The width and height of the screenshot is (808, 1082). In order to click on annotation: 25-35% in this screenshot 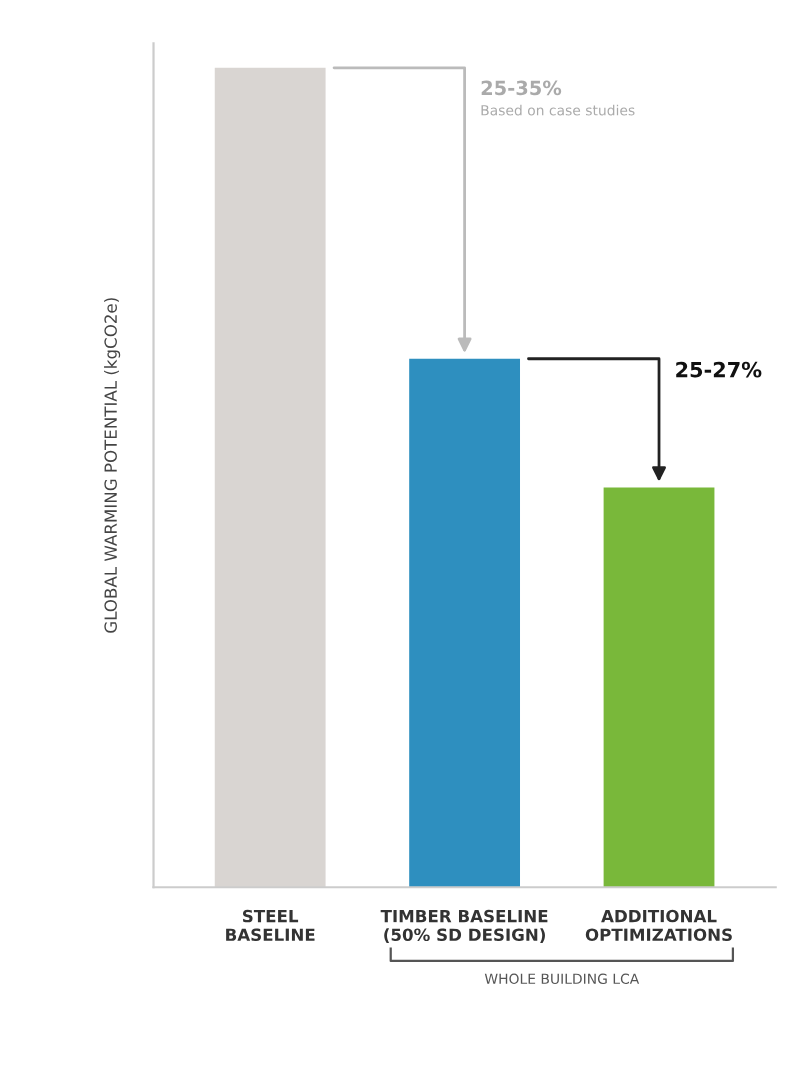, I will do `click(521, 88)`.